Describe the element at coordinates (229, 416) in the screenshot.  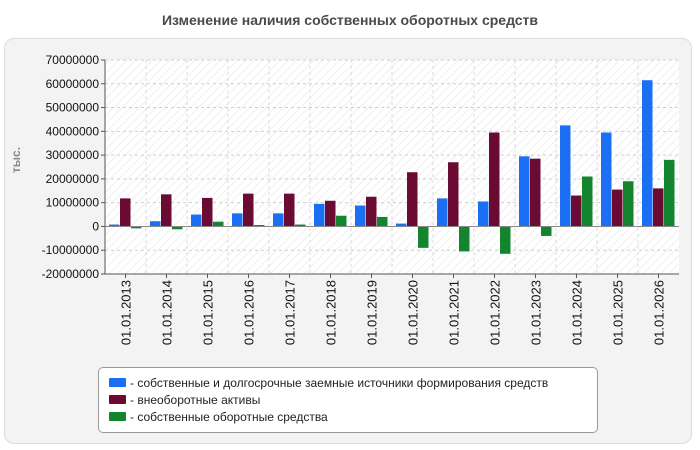
I see `legend-label: - собственные оборотные средства` at that location.